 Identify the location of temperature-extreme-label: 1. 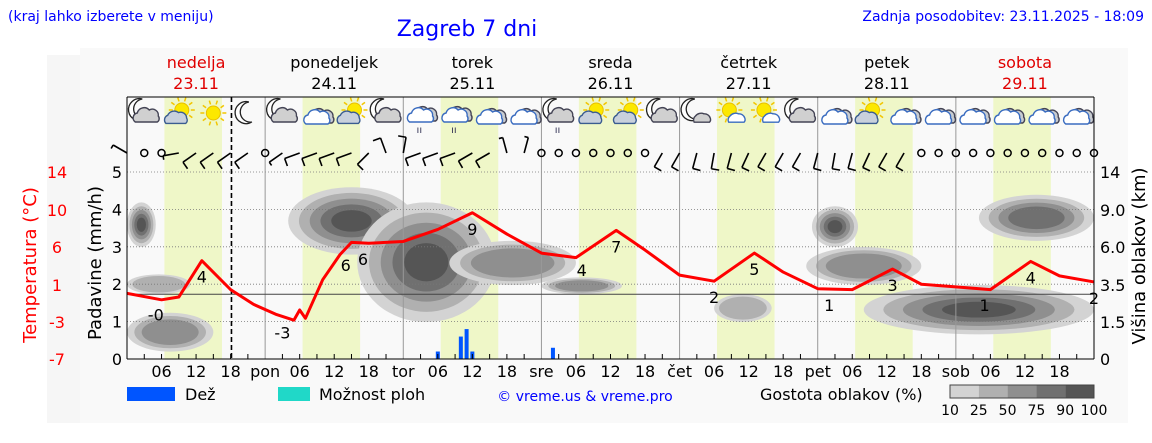
(985, 305).